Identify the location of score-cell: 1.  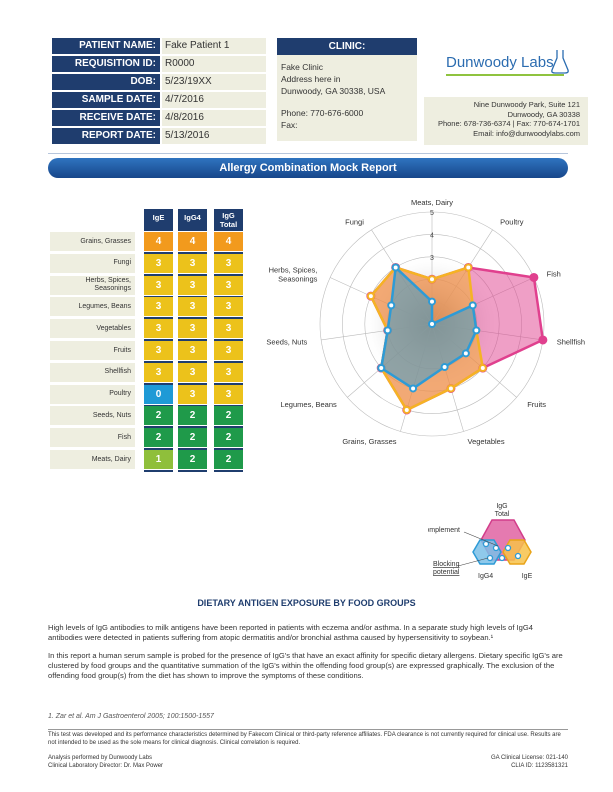
(158, 460).